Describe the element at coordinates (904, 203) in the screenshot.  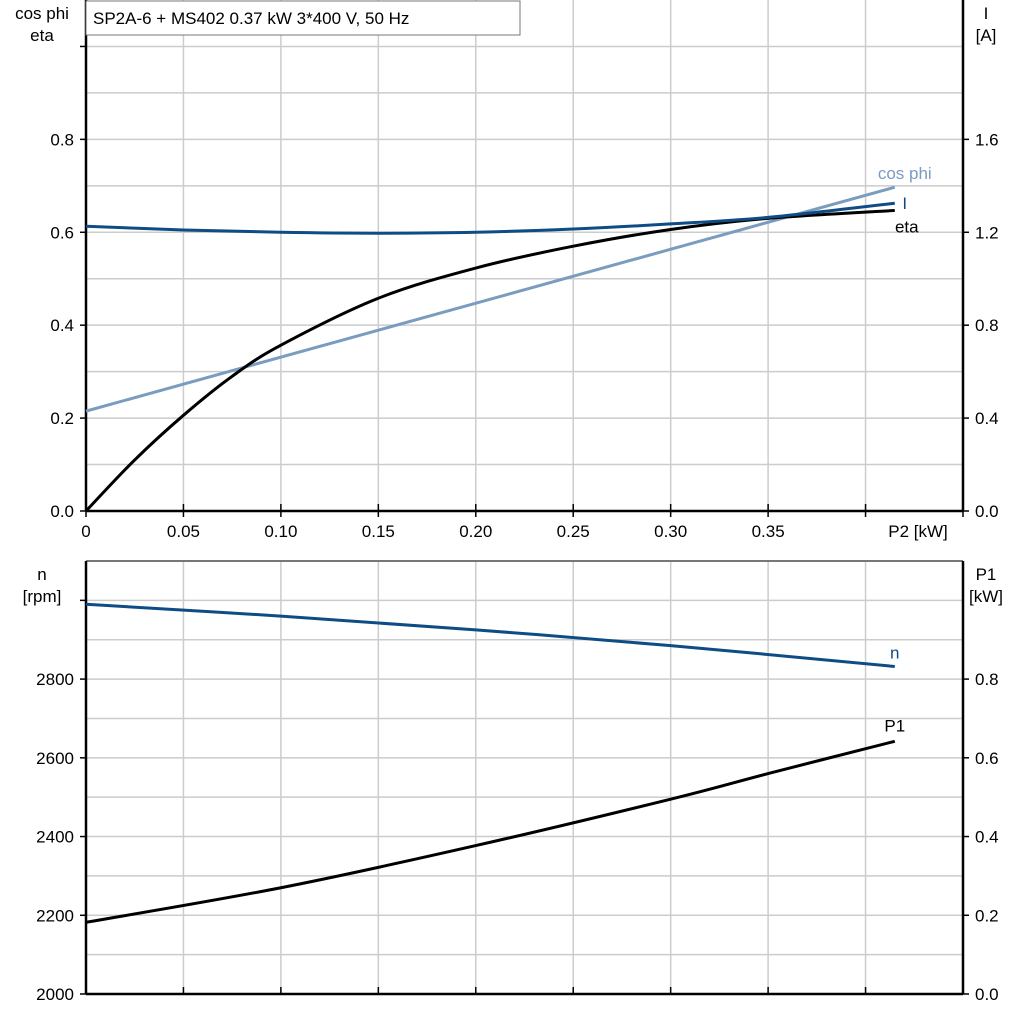
I see `series-label-I: I` at that location.